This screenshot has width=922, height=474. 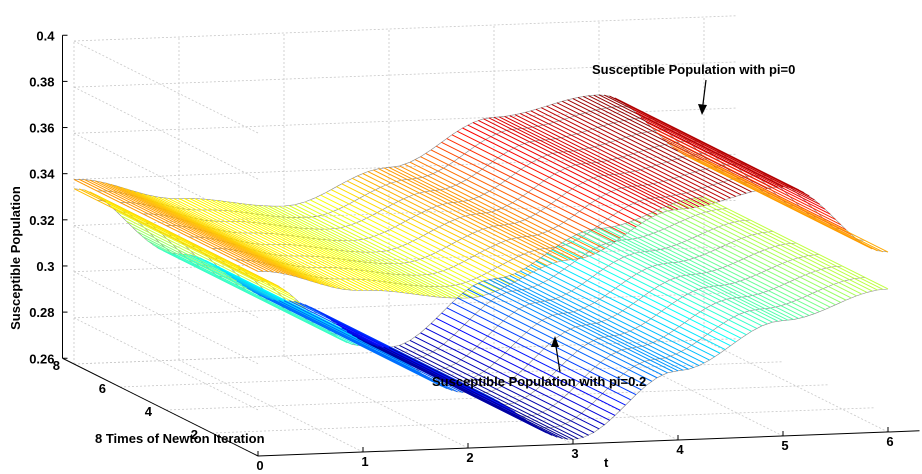 I want to click on y-tick-label: 8, so click(x=56, y=365).